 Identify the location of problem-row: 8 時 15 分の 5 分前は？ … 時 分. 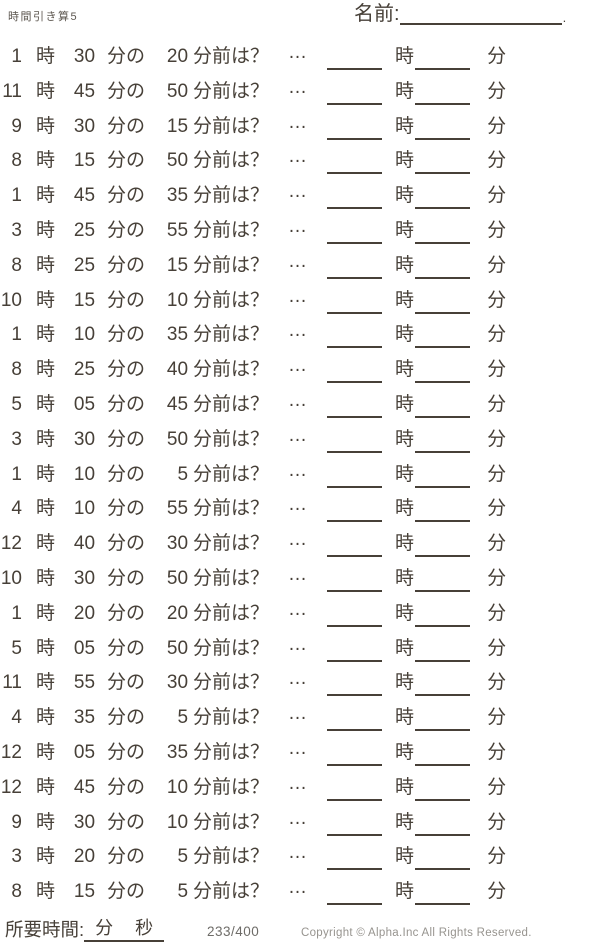
(300, 896).